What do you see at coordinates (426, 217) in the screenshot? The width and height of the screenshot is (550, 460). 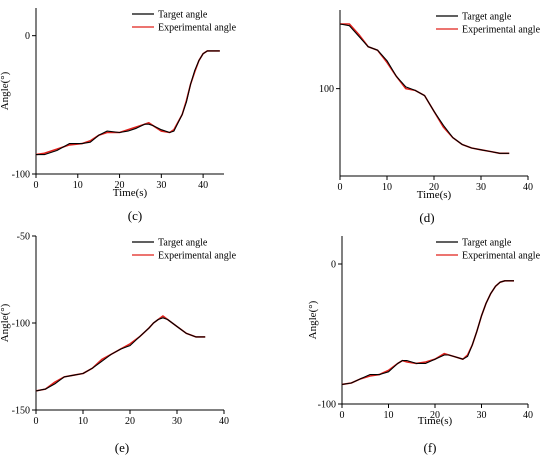 I see `panel-label: (d)` at bounding box center [426, 217].